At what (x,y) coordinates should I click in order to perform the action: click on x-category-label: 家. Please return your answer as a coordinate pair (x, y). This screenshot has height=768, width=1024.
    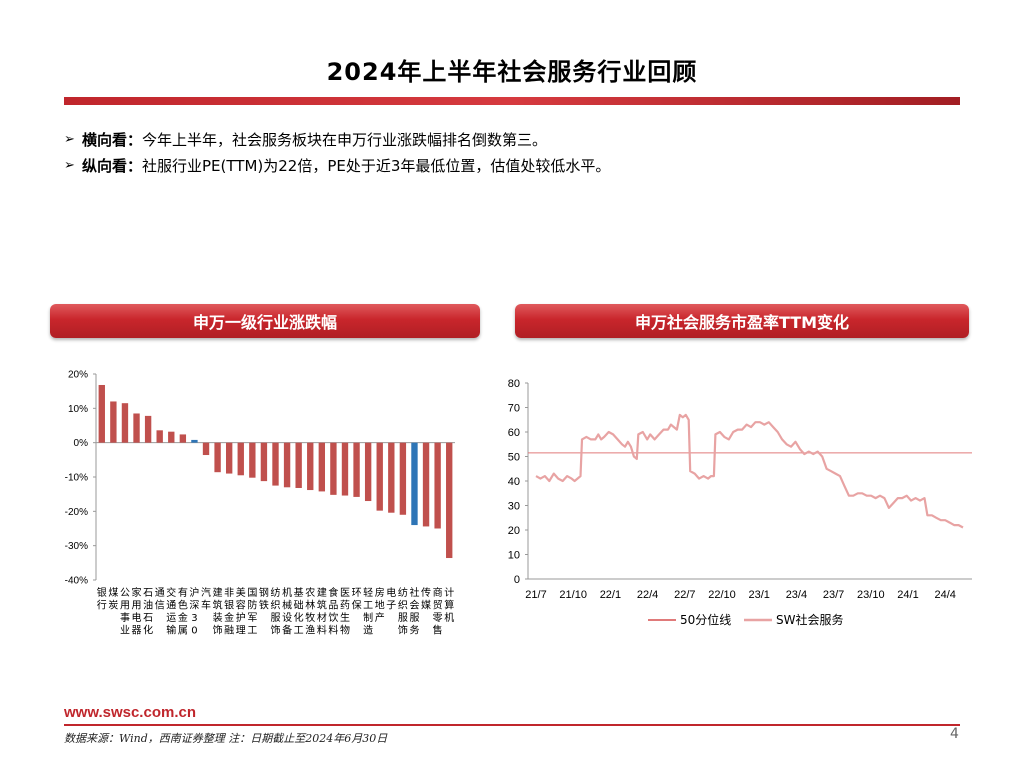
    Looking at the image, I should click on (137, 592).